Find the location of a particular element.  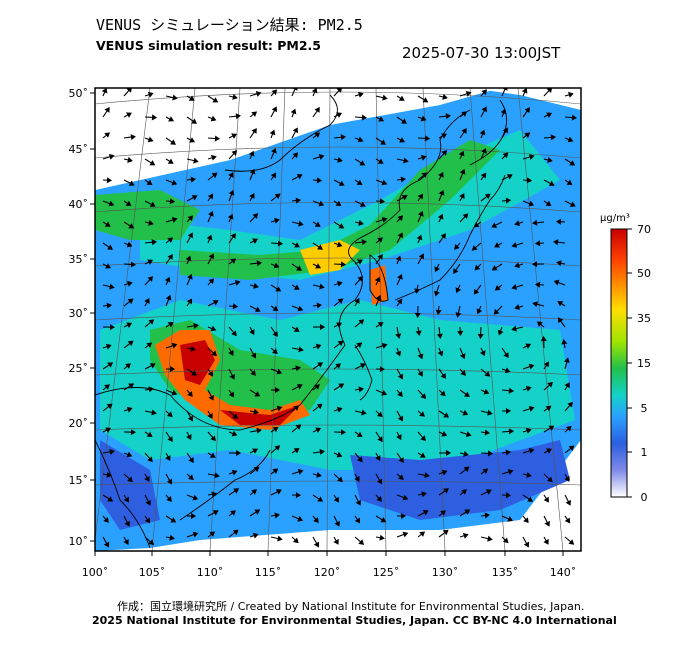

lon-tick-label: 110˚ is located at coordinates (210, 572).